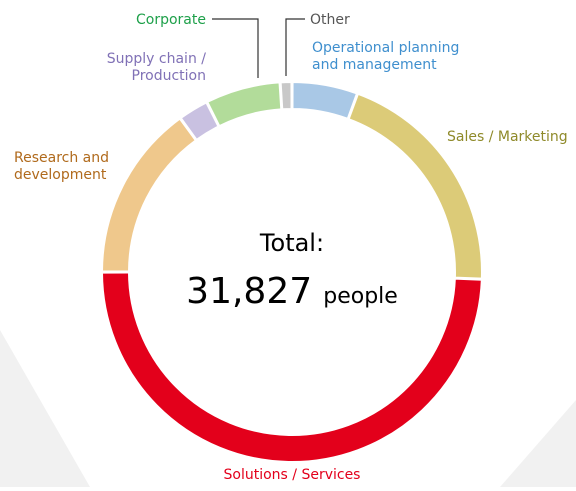 This screenshot has width=576, height=491. What do you see at coordinates (157, 67) in the screenshot?
I see `label-supply-chain: Supply chain / Production` at bounding box center [157, 67].